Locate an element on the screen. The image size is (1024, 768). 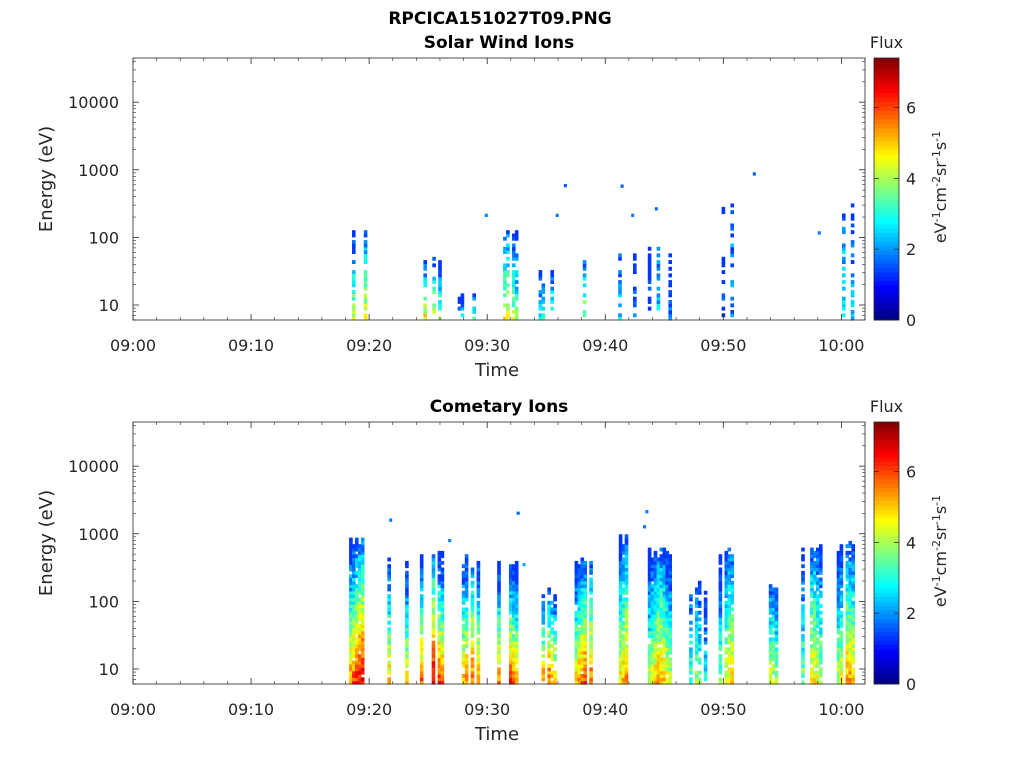
colorbar-unit-label: eV-1cm-2sr-1s-1 is located at coordinates (940, 551).